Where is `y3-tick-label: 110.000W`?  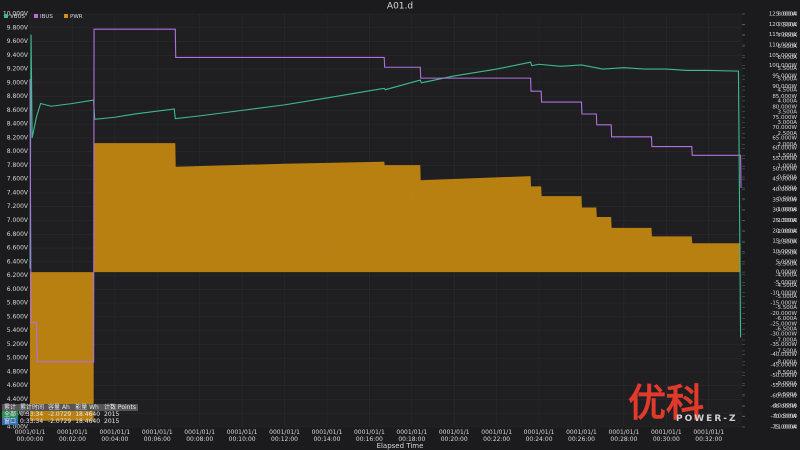 y3-tick-label: 110.000W is located at coordinates (783, 45).